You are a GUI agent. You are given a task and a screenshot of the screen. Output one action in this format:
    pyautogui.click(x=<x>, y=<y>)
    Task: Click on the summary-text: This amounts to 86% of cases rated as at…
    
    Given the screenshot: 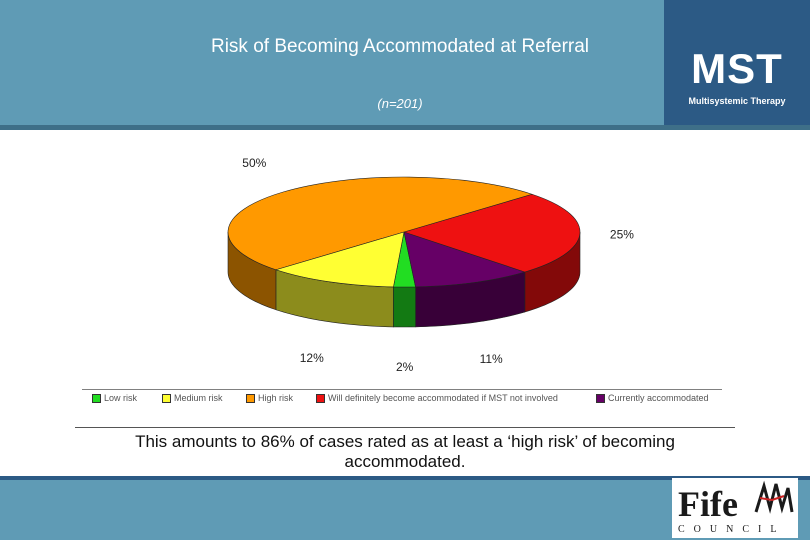 What is the action you would take?
    pyautogui.click(x=405, y=451)
    